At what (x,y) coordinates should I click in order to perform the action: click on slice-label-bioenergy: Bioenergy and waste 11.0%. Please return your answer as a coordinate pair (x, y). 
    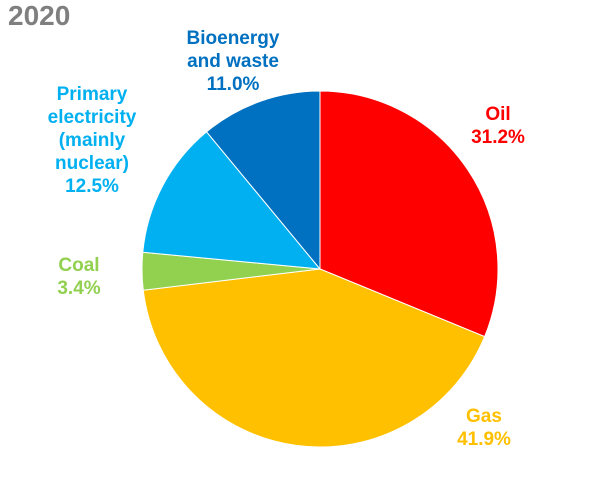
    Looking at the image, I should click on (233, 61).